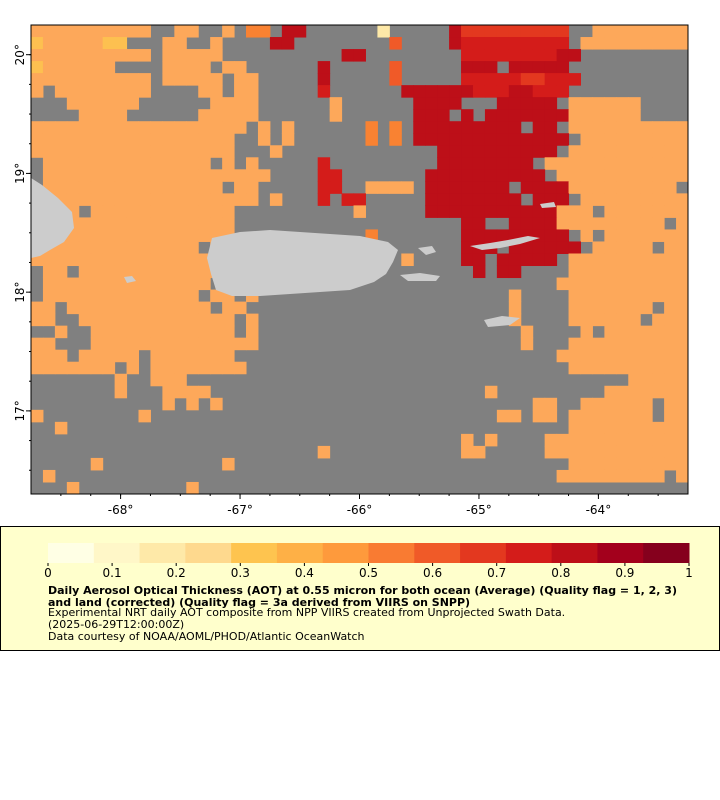 This screenshot has width=720, height=800. Describe the element at coordinates (391, 553) in the screenshot. I see `colorbar-swatch` at that location.